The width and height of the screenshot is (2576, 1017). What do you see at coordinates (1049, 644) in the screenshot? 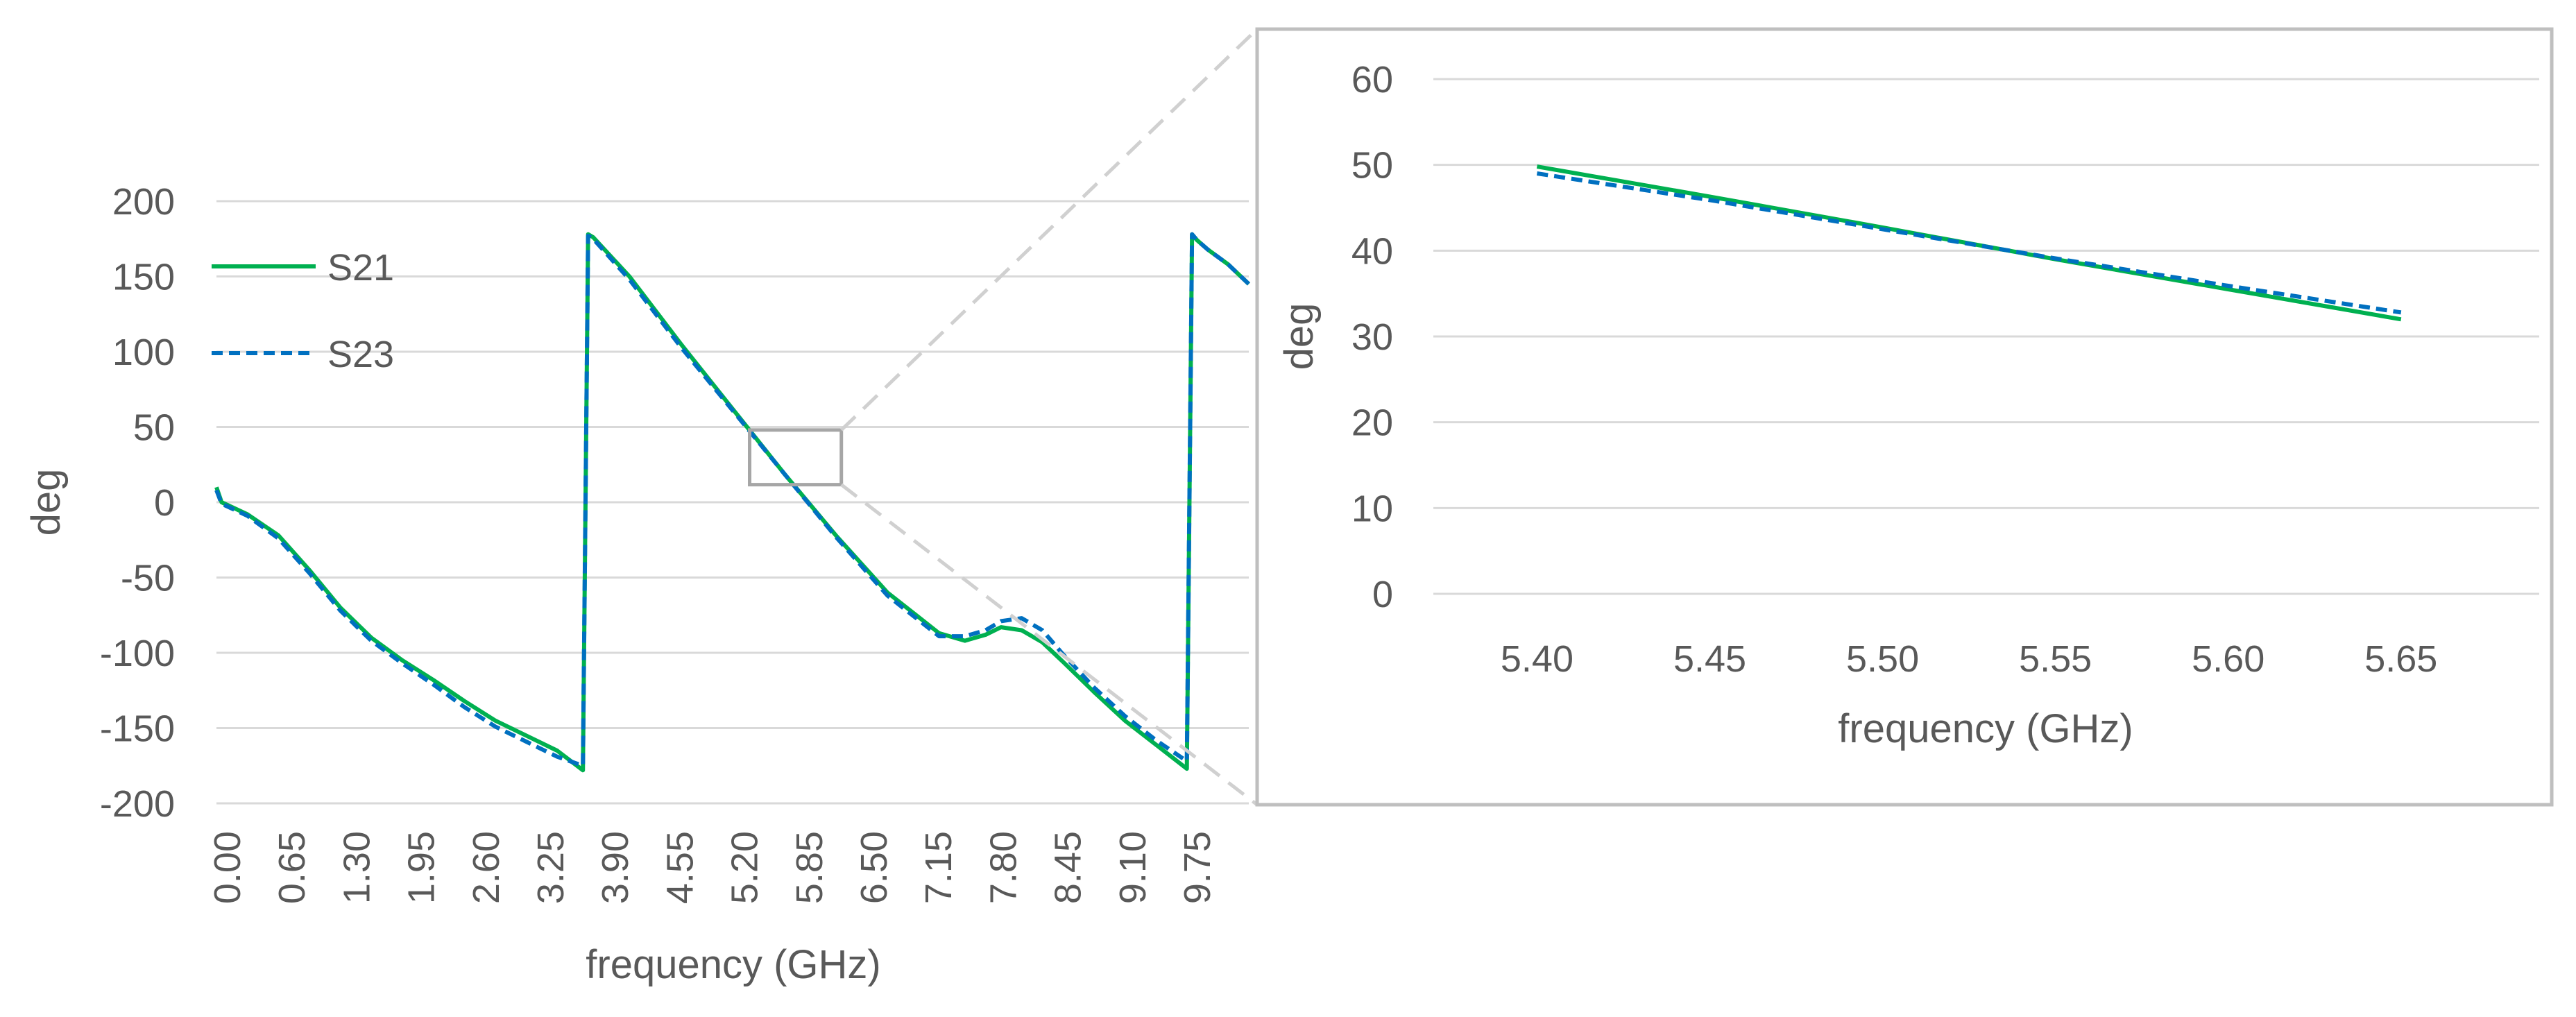
I see `zoom-connector-bottom` at bounding box center [1049, 644].